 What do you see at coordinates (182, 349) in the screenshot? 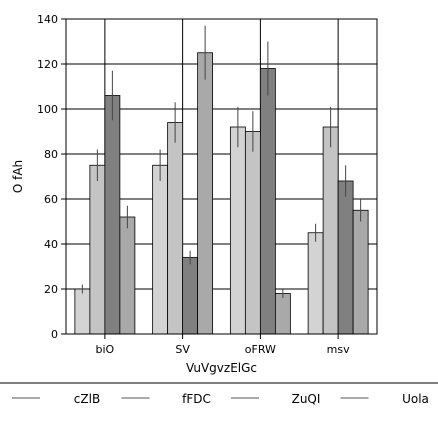
I see `x-tick-label: SV` at bounding box center [182, 349].